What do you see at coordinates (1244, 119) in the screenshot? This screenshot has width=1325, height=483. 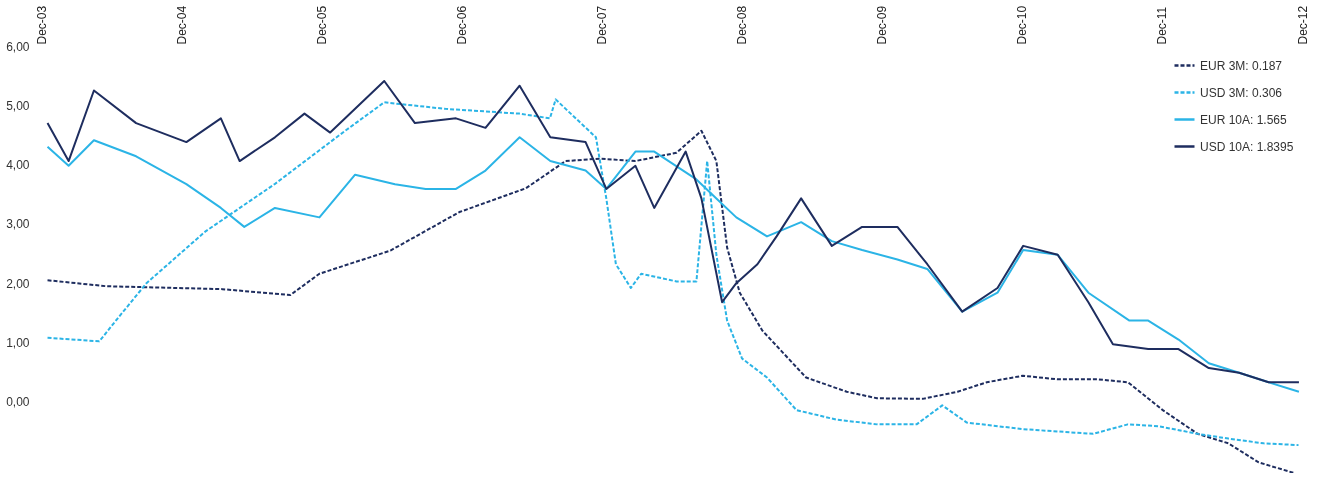 I see `legend-label: EUR 10A: 1.565` at bounding box center [1244, 119].